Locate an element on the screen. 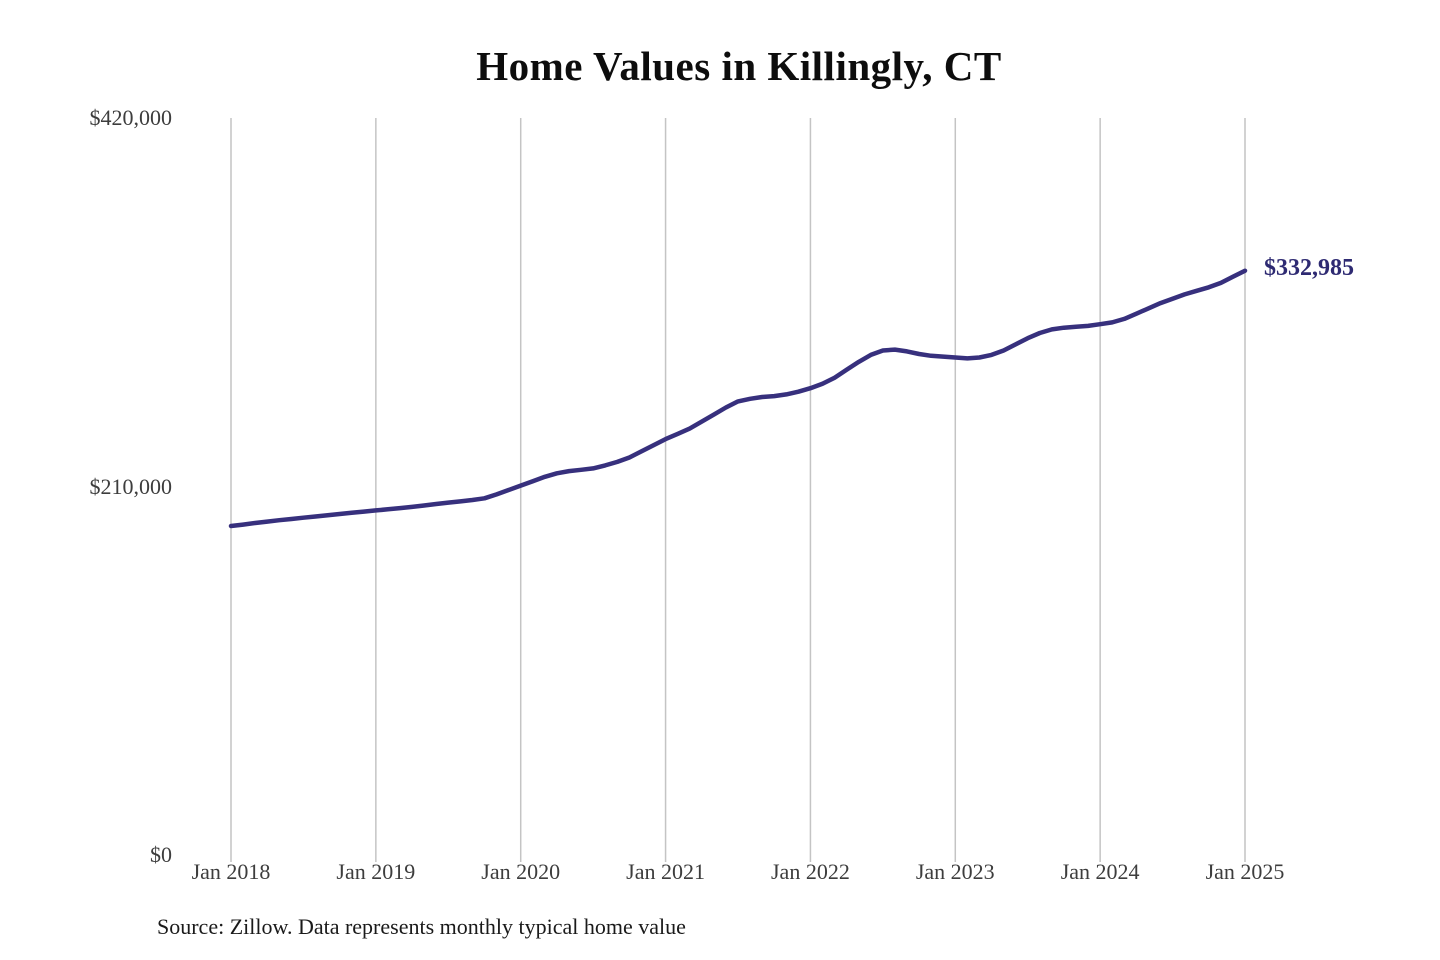  x-axis-tick-label: Jan 2022 is located at coordinates (810, 871).